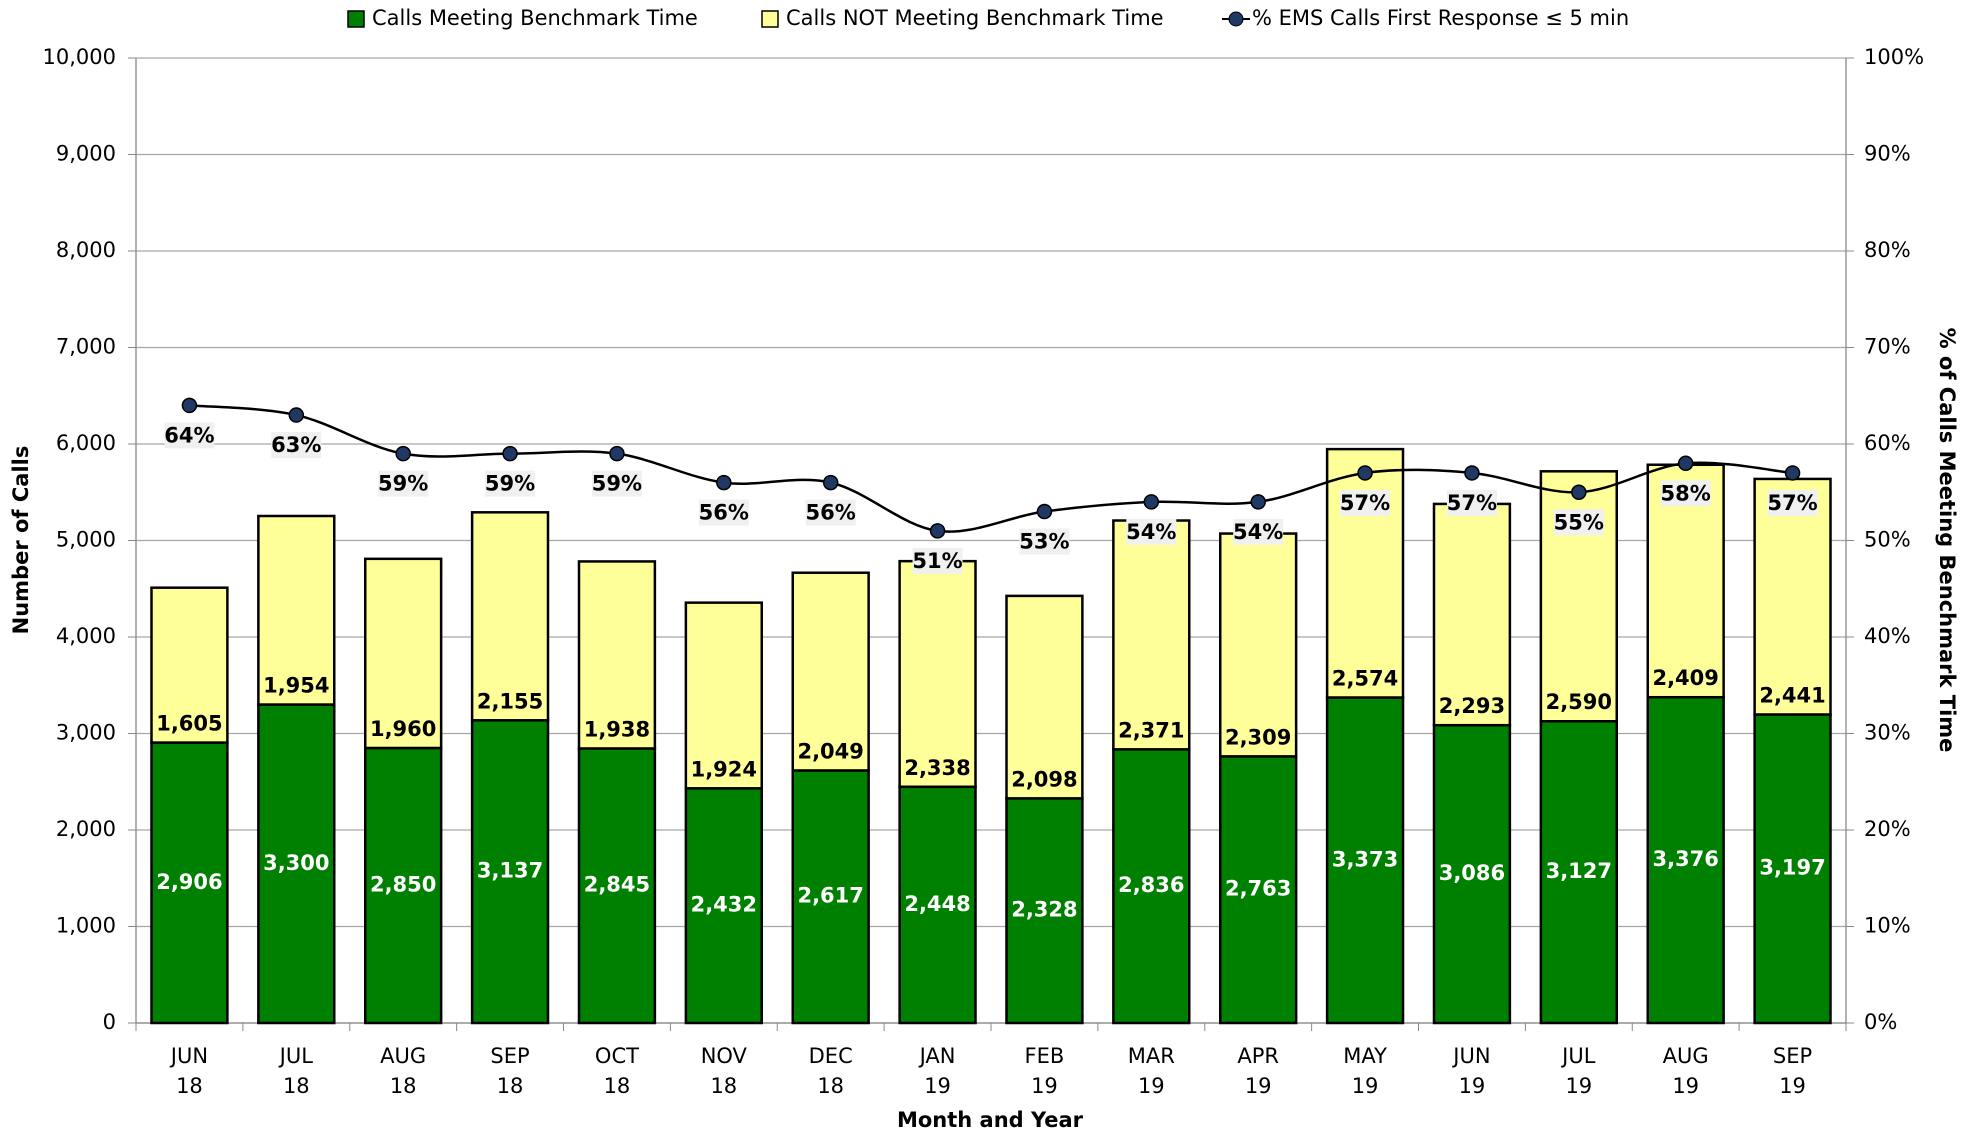 The width and height of the screenshot is (1967, 1130). What do you see at coordinates (1472, 873) in the screenshot?
I see `bar-value-label: 3,086` at bounding box center [1472, 873].